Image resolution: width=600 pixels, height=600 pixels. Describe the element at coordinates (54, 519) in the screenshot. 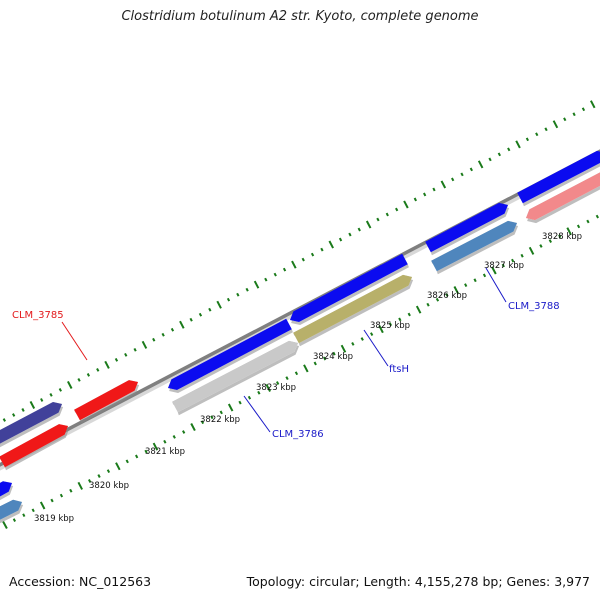

I see `kbp-label: 3819 kbp` at that location.